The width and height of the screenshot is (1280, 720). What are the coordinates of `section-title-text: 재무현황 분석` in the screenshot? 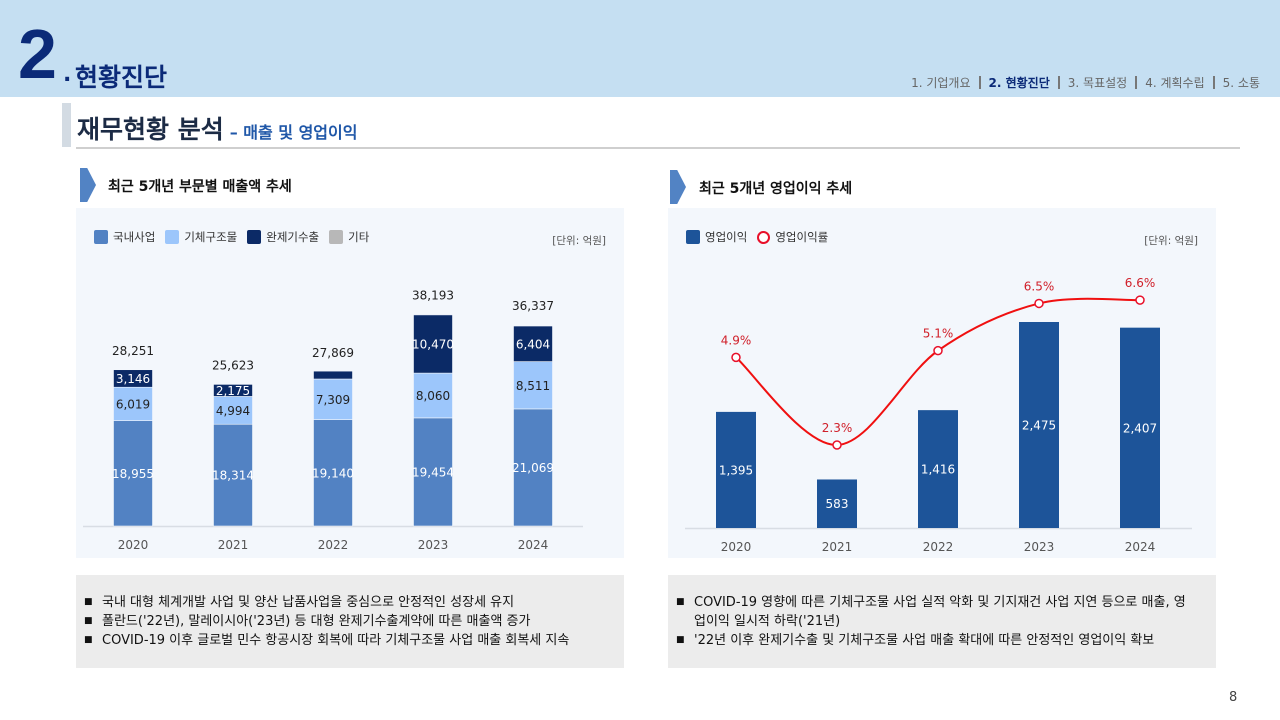 It's located at (150, 129).